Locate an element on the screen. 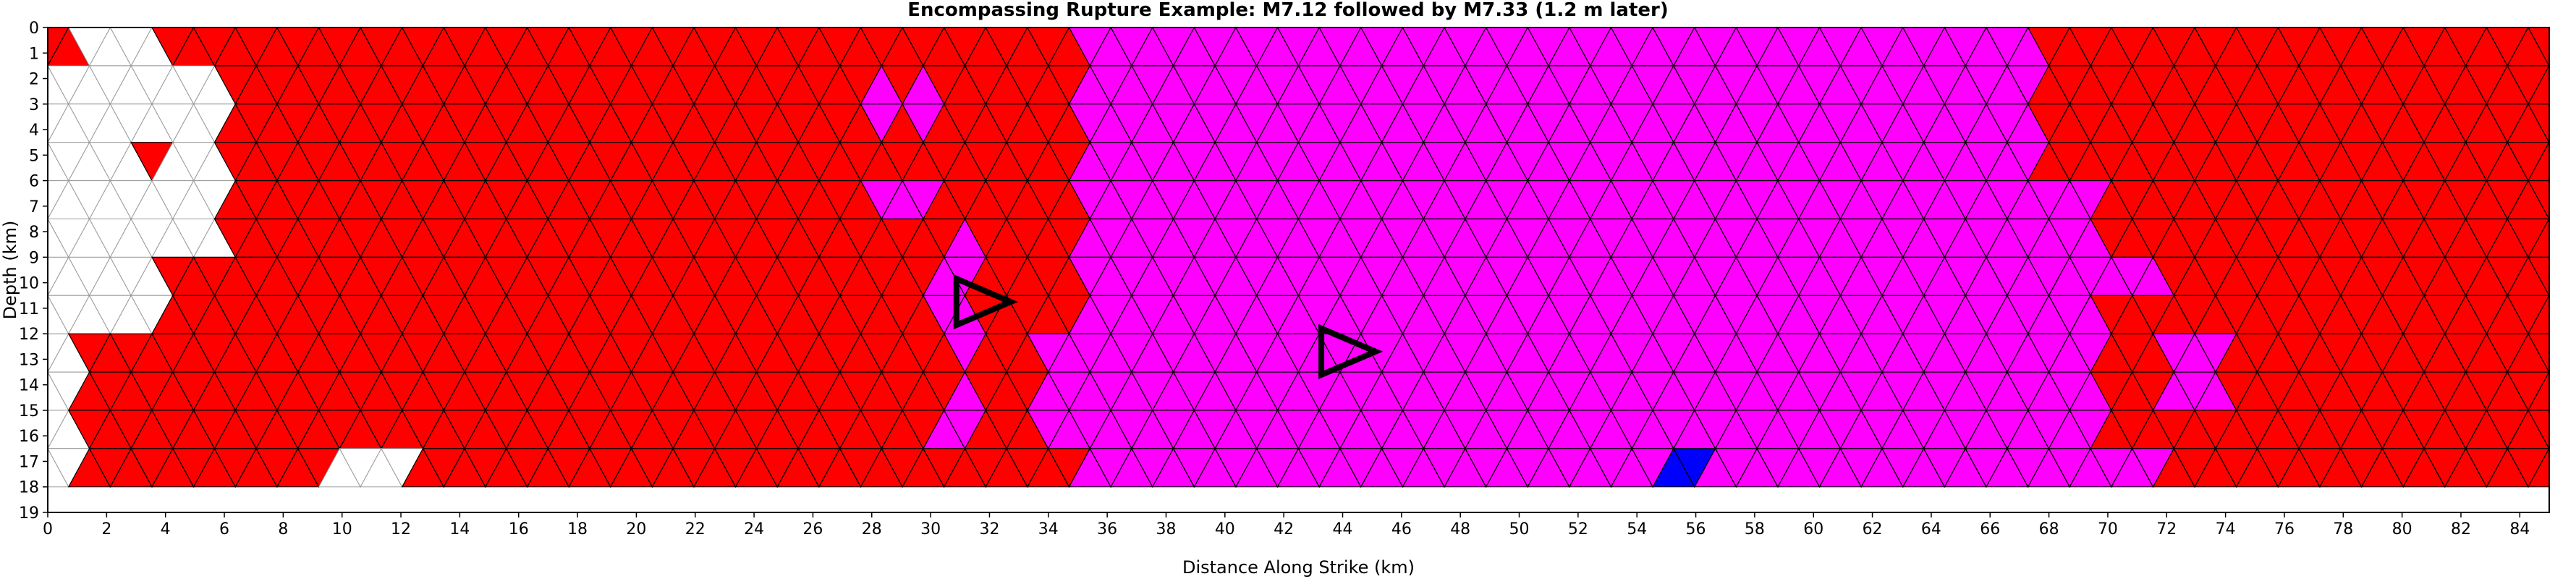  y-tick-label: 4 is located at coordinates (34, 131).